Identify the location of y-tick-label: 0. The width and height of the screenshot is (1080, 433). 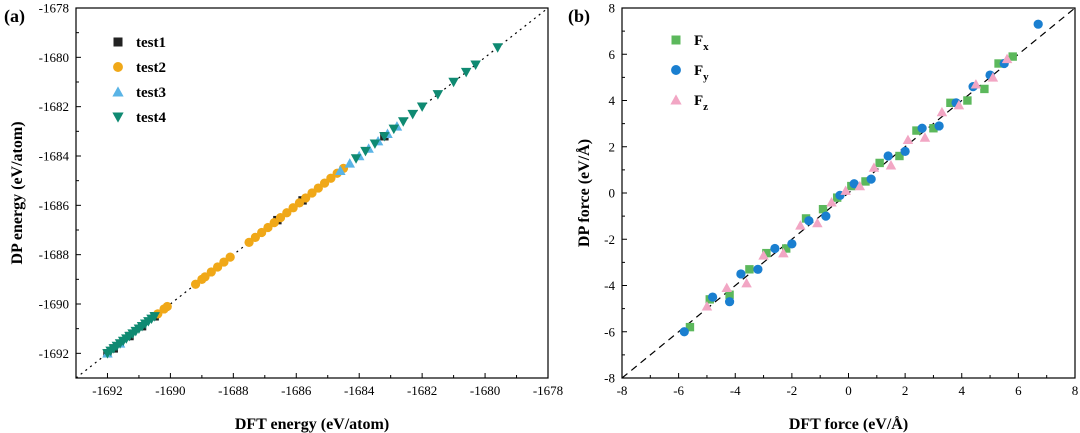
(612, 193).